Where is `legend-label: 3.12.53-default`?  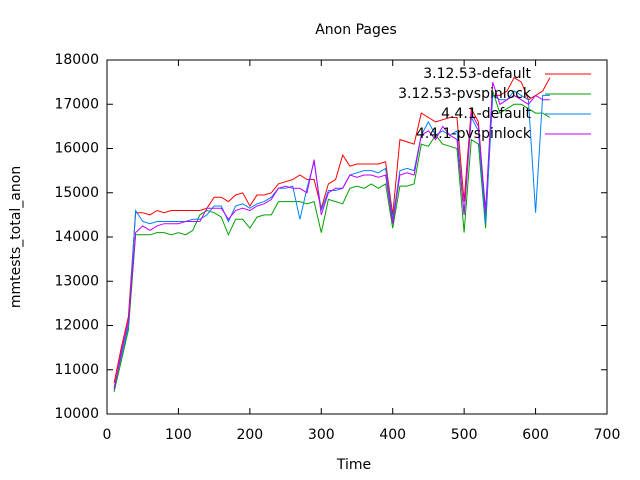 legend-label: 3.12.53-default is located at coordinates (477, 74).